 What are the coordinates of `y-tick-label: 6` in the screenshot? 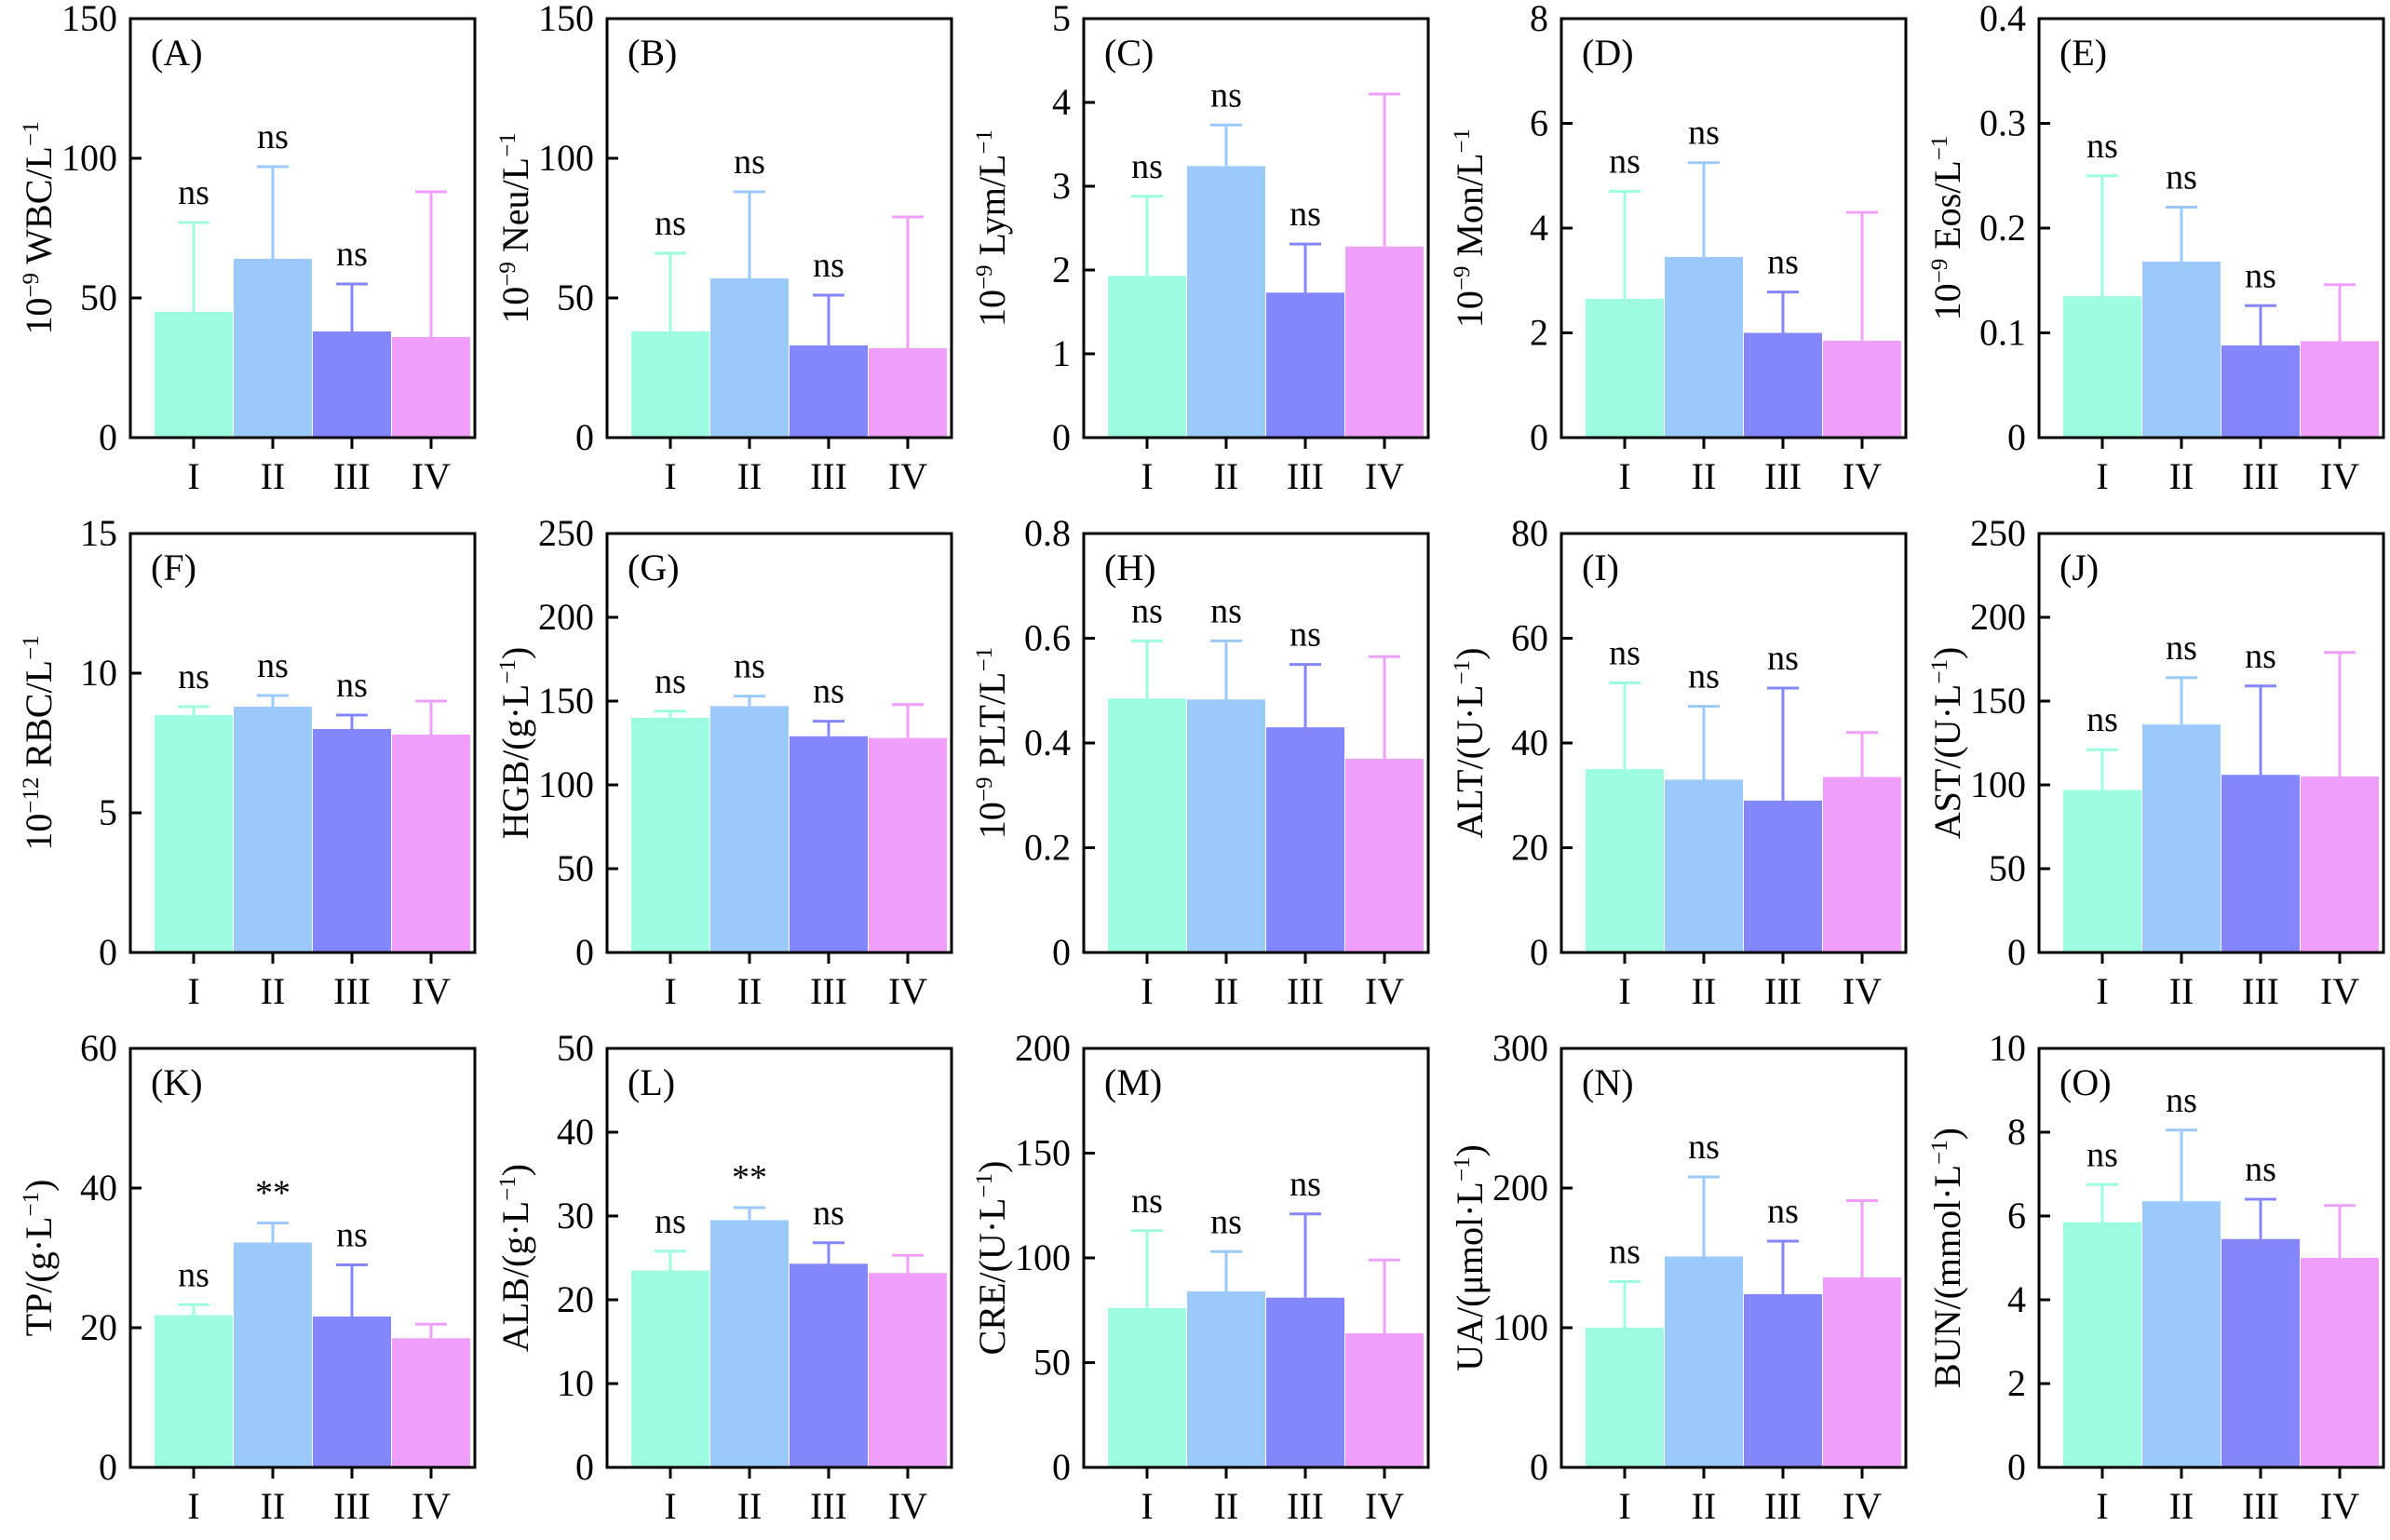 It's located at (2016, 1215).